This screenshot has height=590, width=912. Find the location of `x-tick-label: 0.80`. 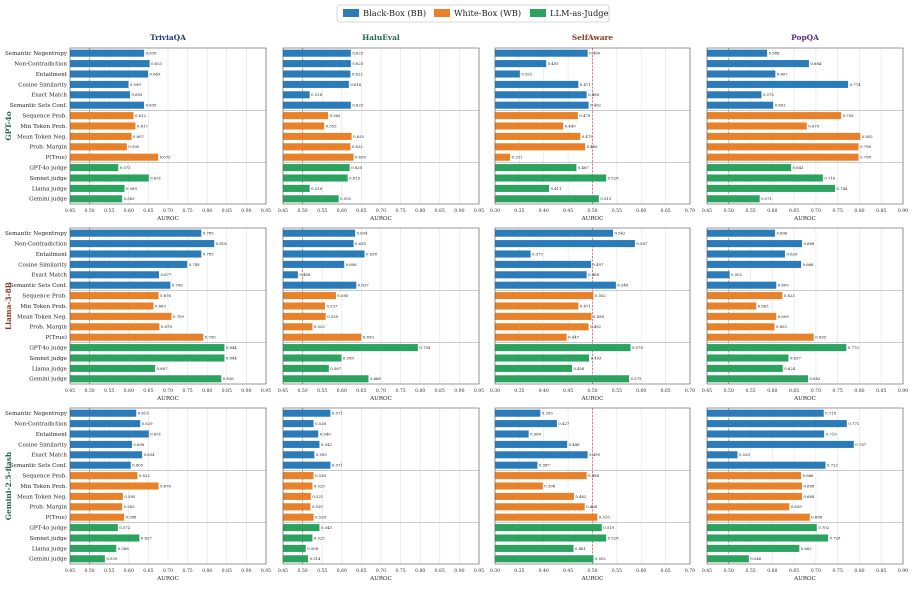

x-tick-label: 0.80 is located at coordinates (859, 211).